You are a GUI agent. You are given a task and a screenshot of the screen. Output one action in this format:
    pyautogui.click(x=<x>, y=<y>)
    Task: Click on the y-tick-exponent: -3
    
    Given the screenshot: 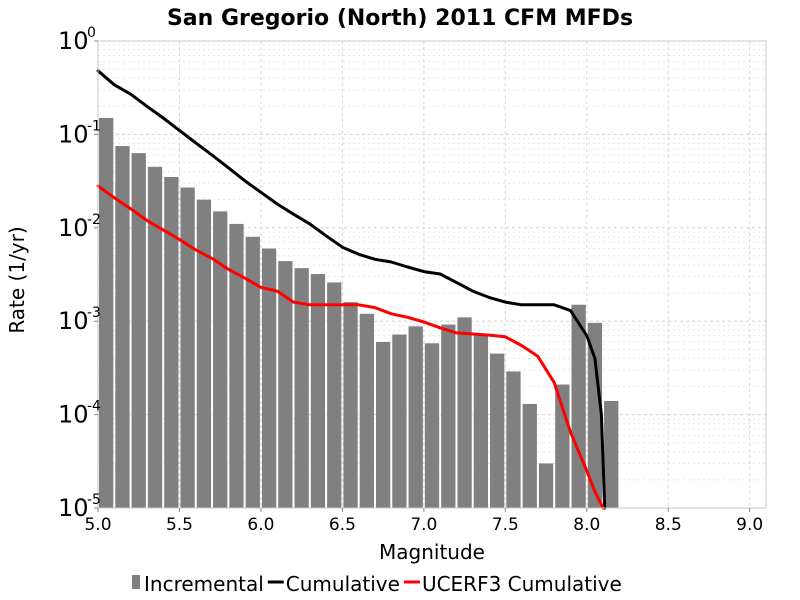 What is the action you would take?
    pyautogui.click(x=94, y=313)
    